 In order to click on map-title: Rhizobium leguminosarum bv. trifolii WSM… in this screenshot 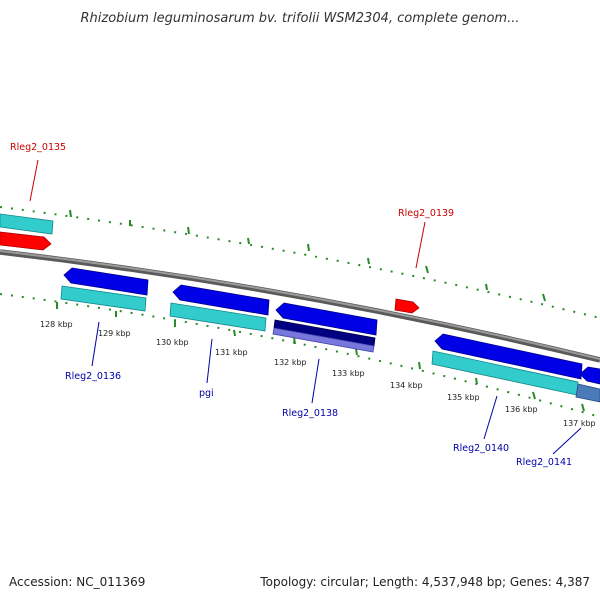, I will do `click(300, 18)`.